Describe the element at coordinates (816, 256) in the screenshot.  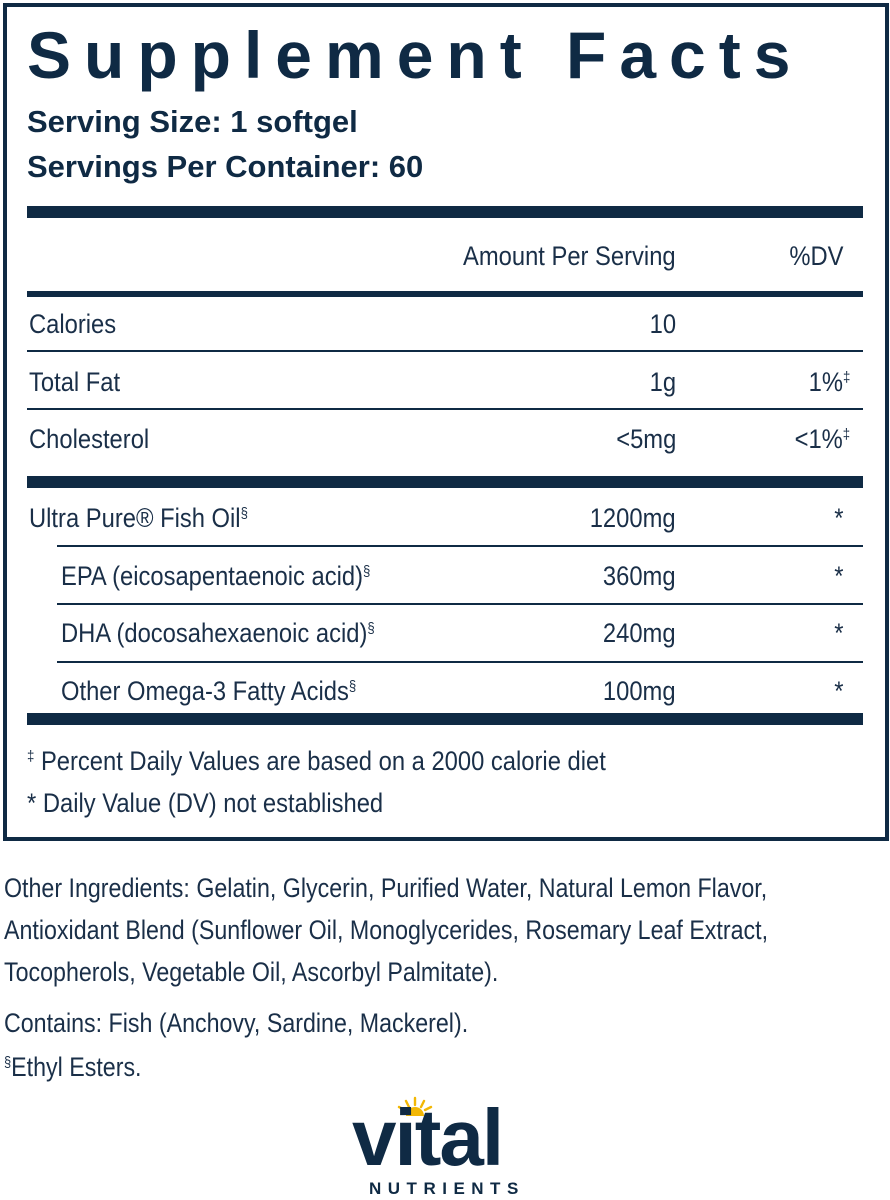
I see `header-dv: %DV` at that location.